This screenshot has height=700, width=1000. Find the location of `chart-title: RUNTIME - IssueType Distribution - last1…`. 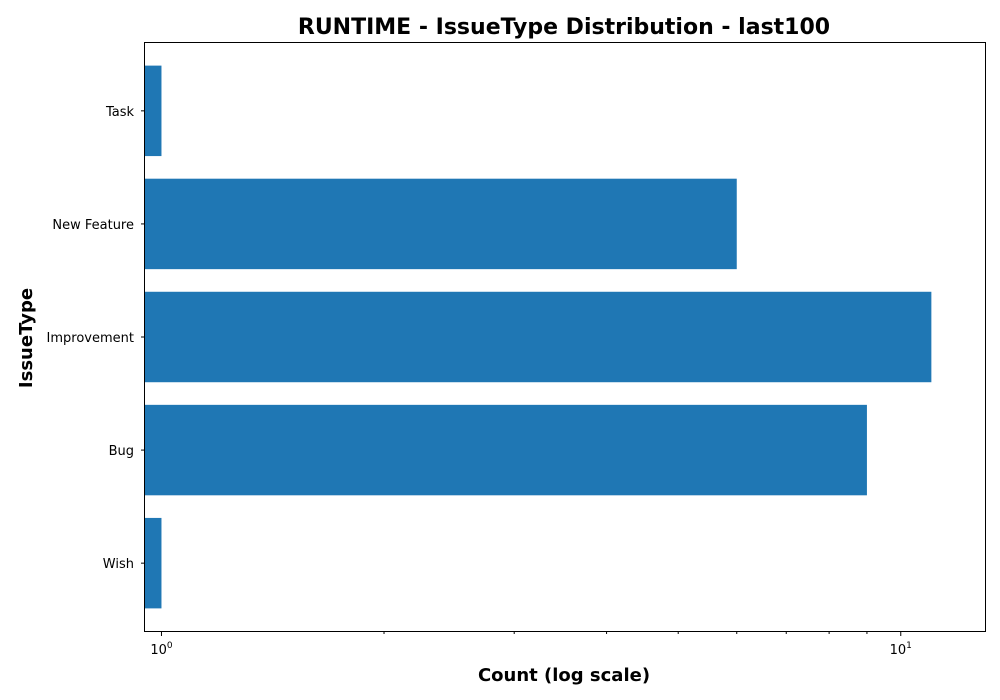

chart-title: RUNTIME - IssueType Distribution - last1… is located at coordinates (564, 27).